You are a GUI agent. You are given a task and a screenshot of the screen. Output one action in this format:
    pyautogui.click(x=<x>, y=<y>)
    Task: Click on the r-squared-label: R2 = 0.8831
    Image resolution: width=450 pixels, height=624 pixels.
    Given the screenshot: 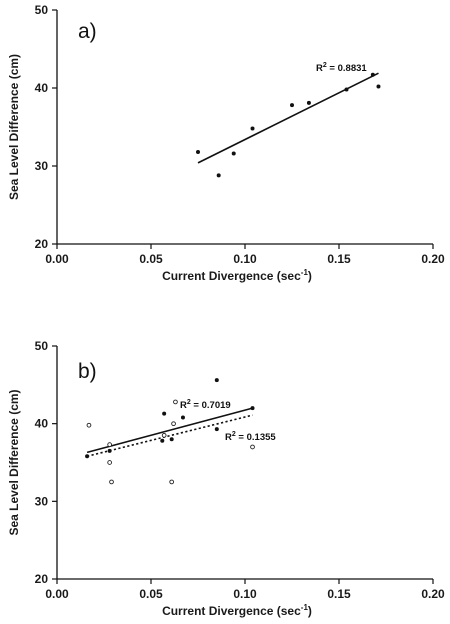 What is the action you would take?
    pyautogui.click(x=341, y=68)
    